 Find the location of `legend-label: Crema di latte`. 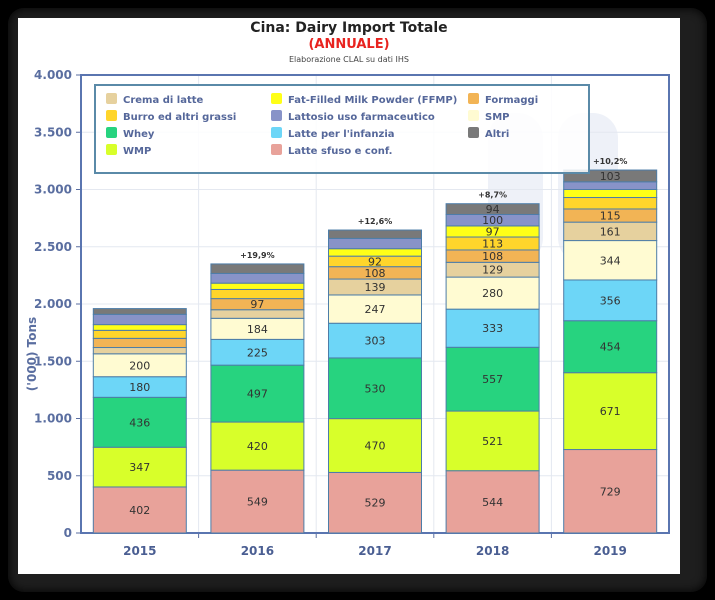

legend-label: Crema di latte is located at coordinates (163, 100).